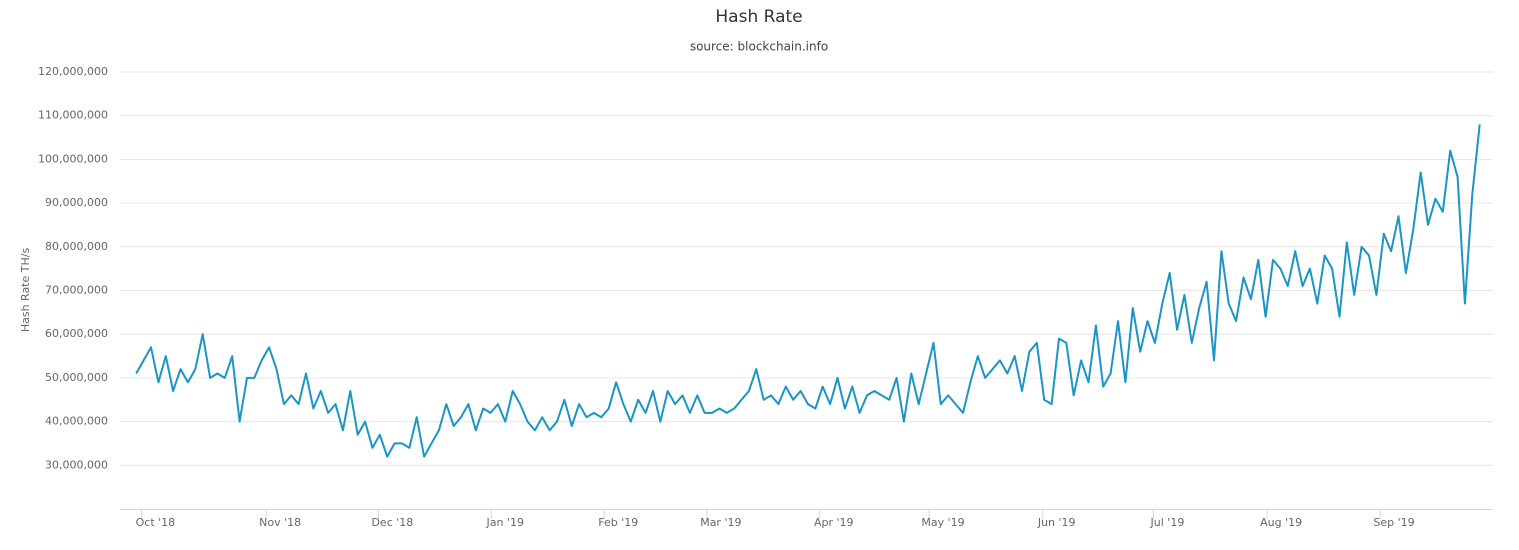 The height and width of the screenshot is (550, 1519). Describe the element at coordinates (76, 333) in the screenshot. I see `y-tick-label: 60,000,000` at that location.